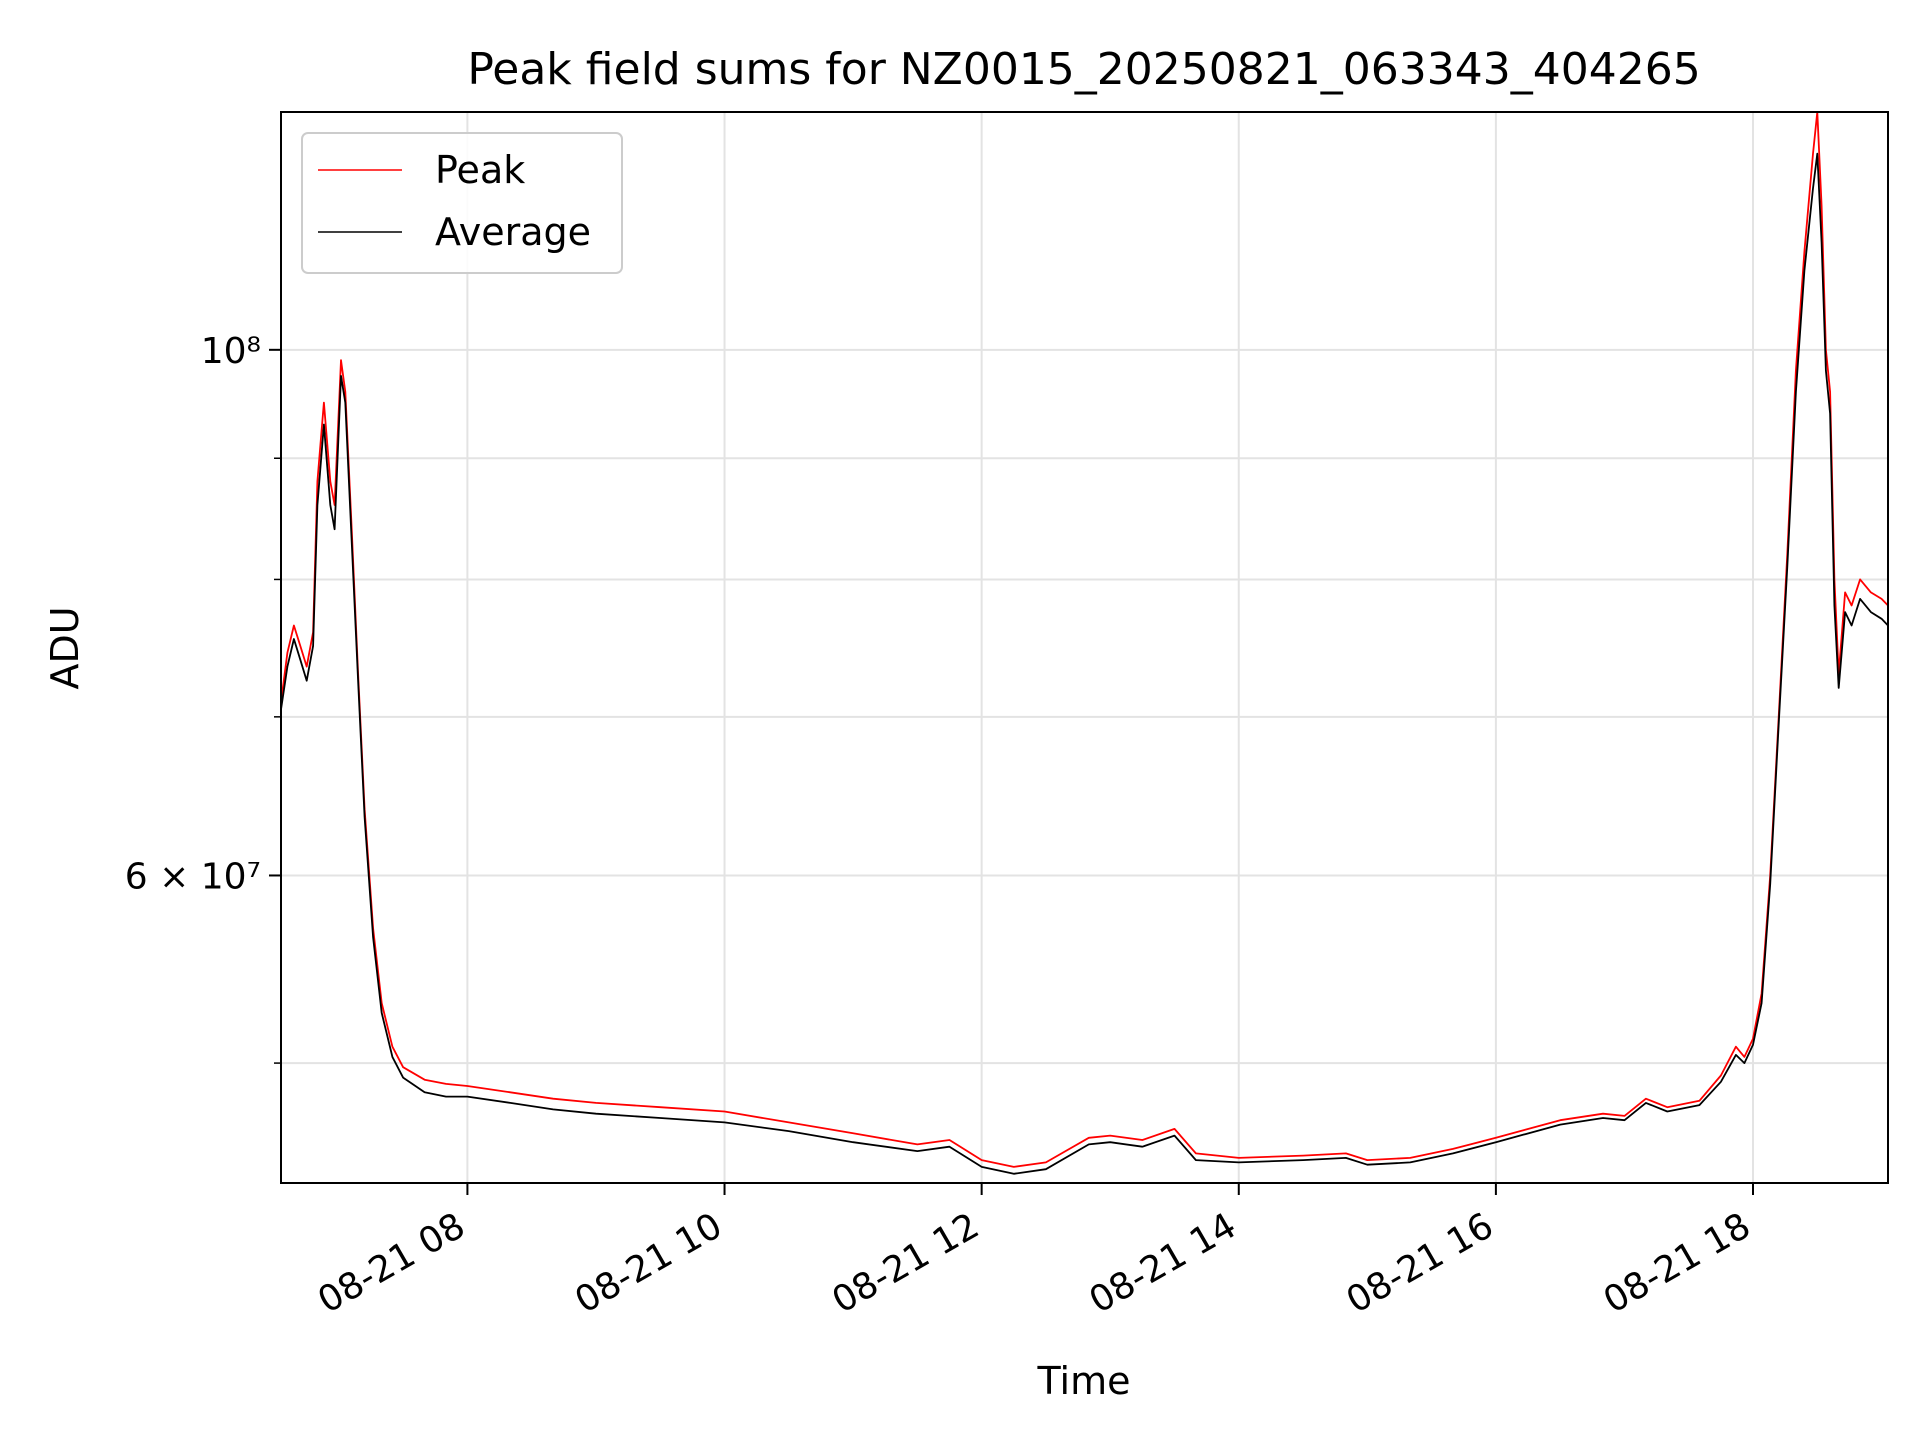 The width and height of the screenshot is (1920, 1440). I want to click on legend-box, so click(462, 203).